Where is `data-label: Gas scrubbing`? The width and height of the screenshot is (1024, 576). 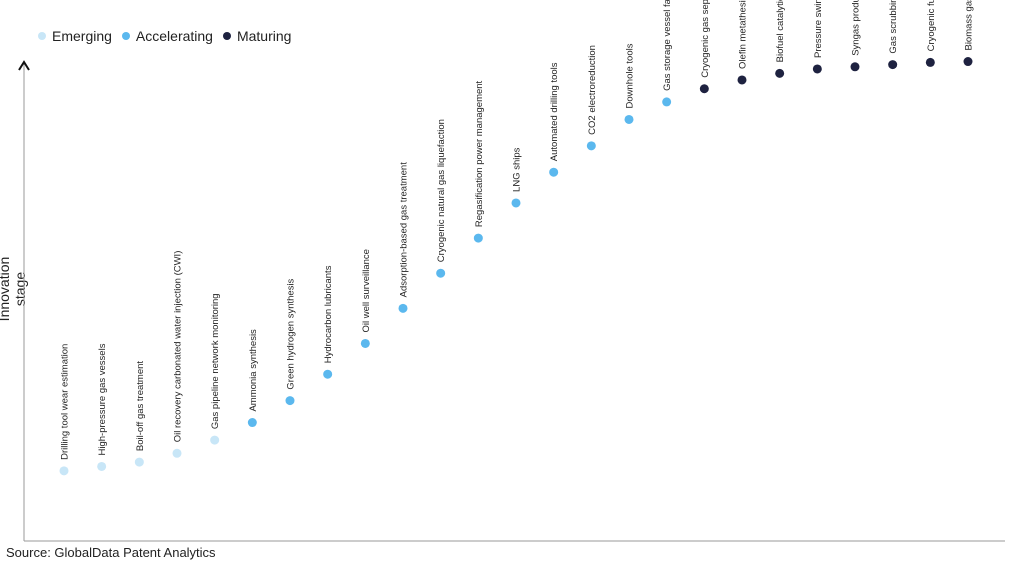 data-label: Gas scrubbing is located at coordinates (893, 27).